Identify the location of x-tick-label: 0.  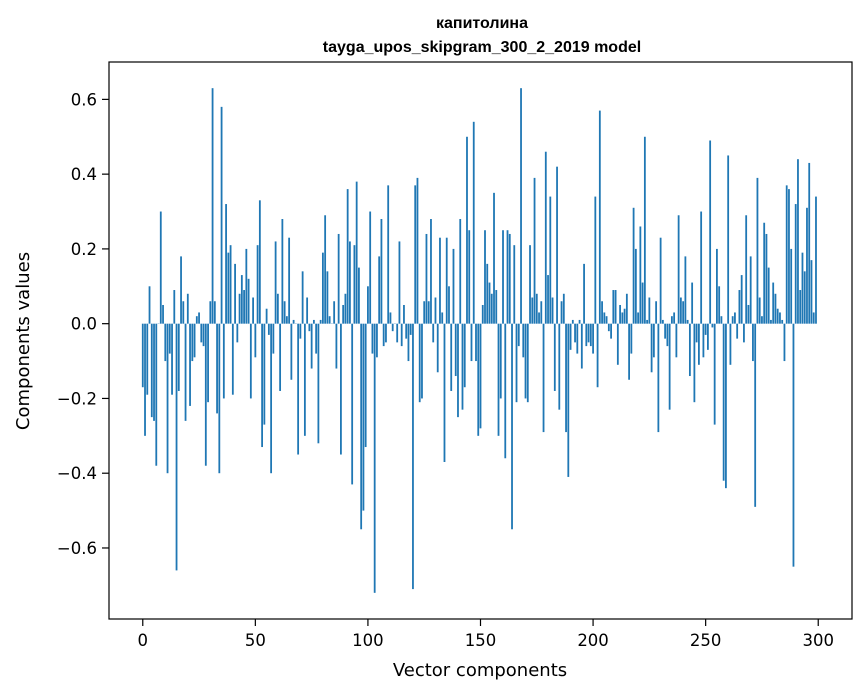
(143, 640).